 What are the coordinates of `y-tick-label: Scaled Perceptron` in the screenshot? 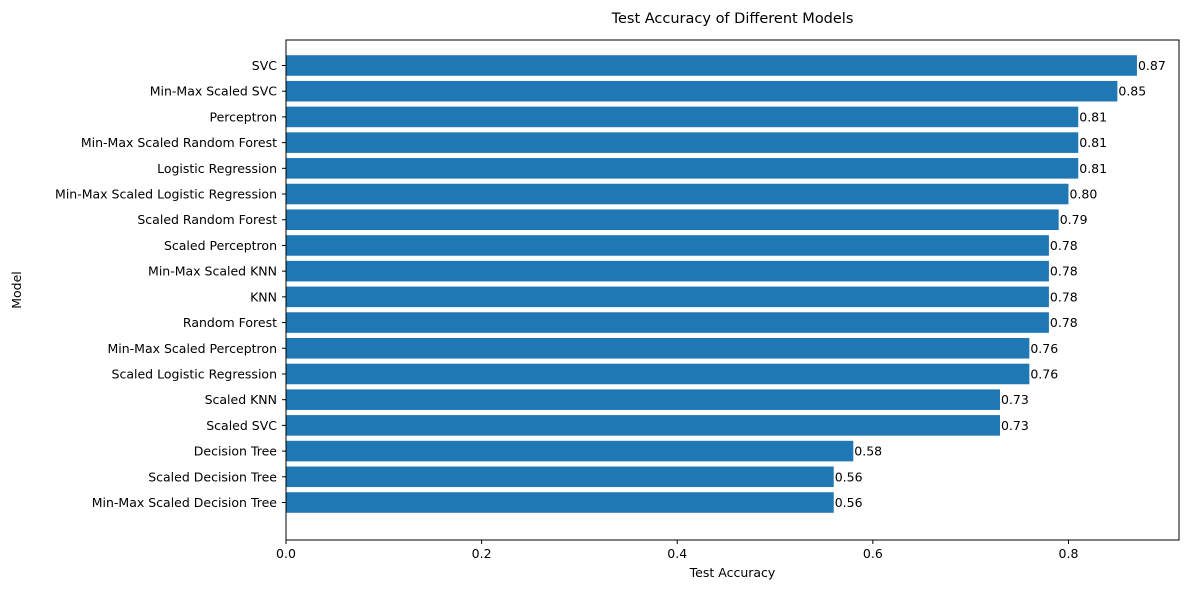 It's located at (220, 245).